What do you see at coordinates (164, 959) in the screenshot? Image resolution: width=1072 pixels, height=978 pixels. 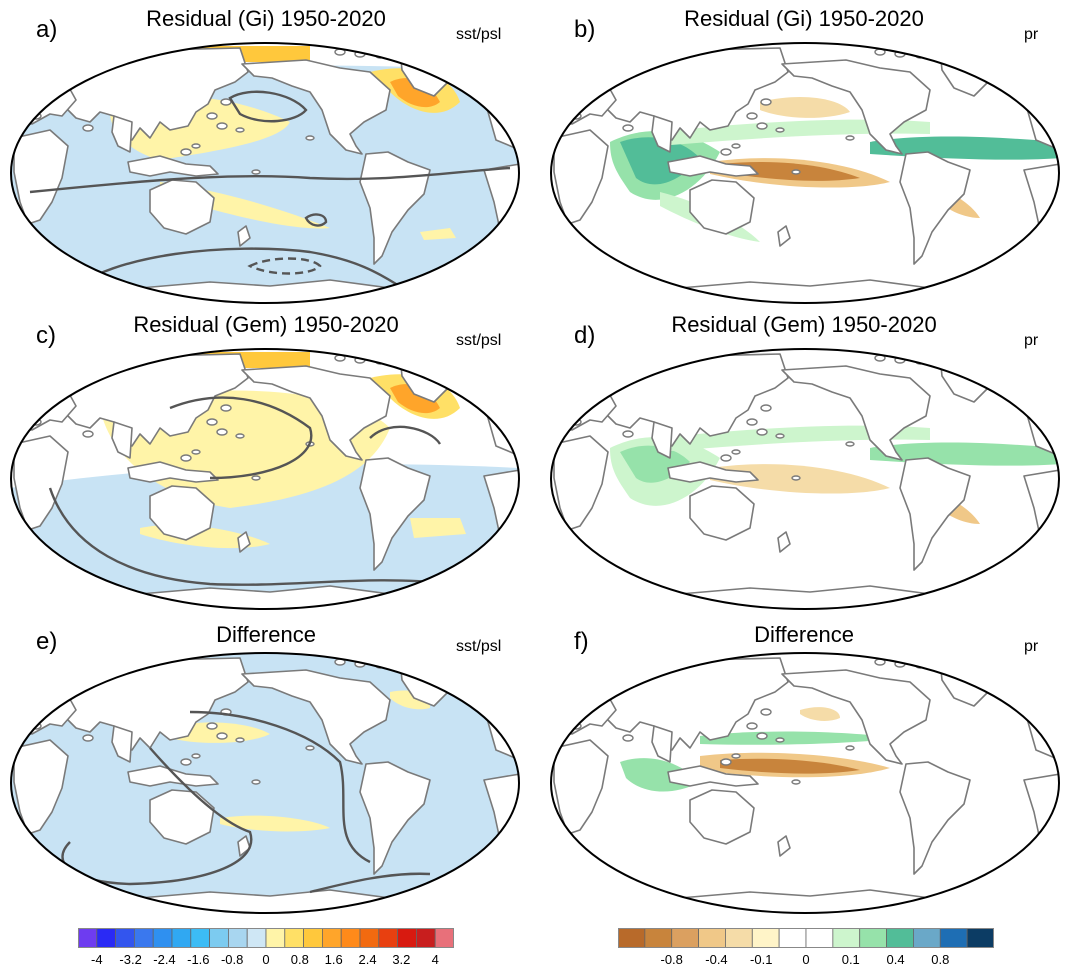 I see `colorbar-tick-label: -2.4` at bounding box center [164, 959].